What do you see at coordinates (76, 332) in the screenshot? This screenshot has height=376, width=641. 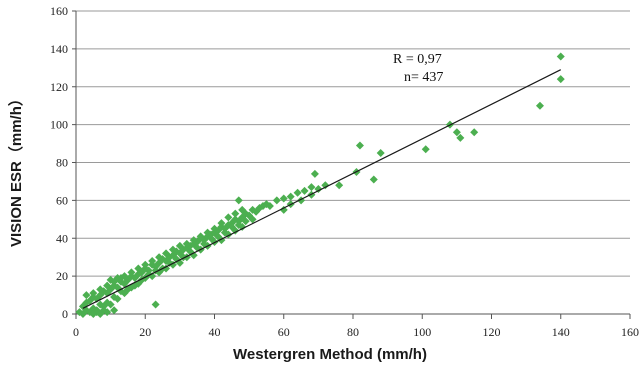 I see `x-tick-label: 0` at bounding box center [76, 332].